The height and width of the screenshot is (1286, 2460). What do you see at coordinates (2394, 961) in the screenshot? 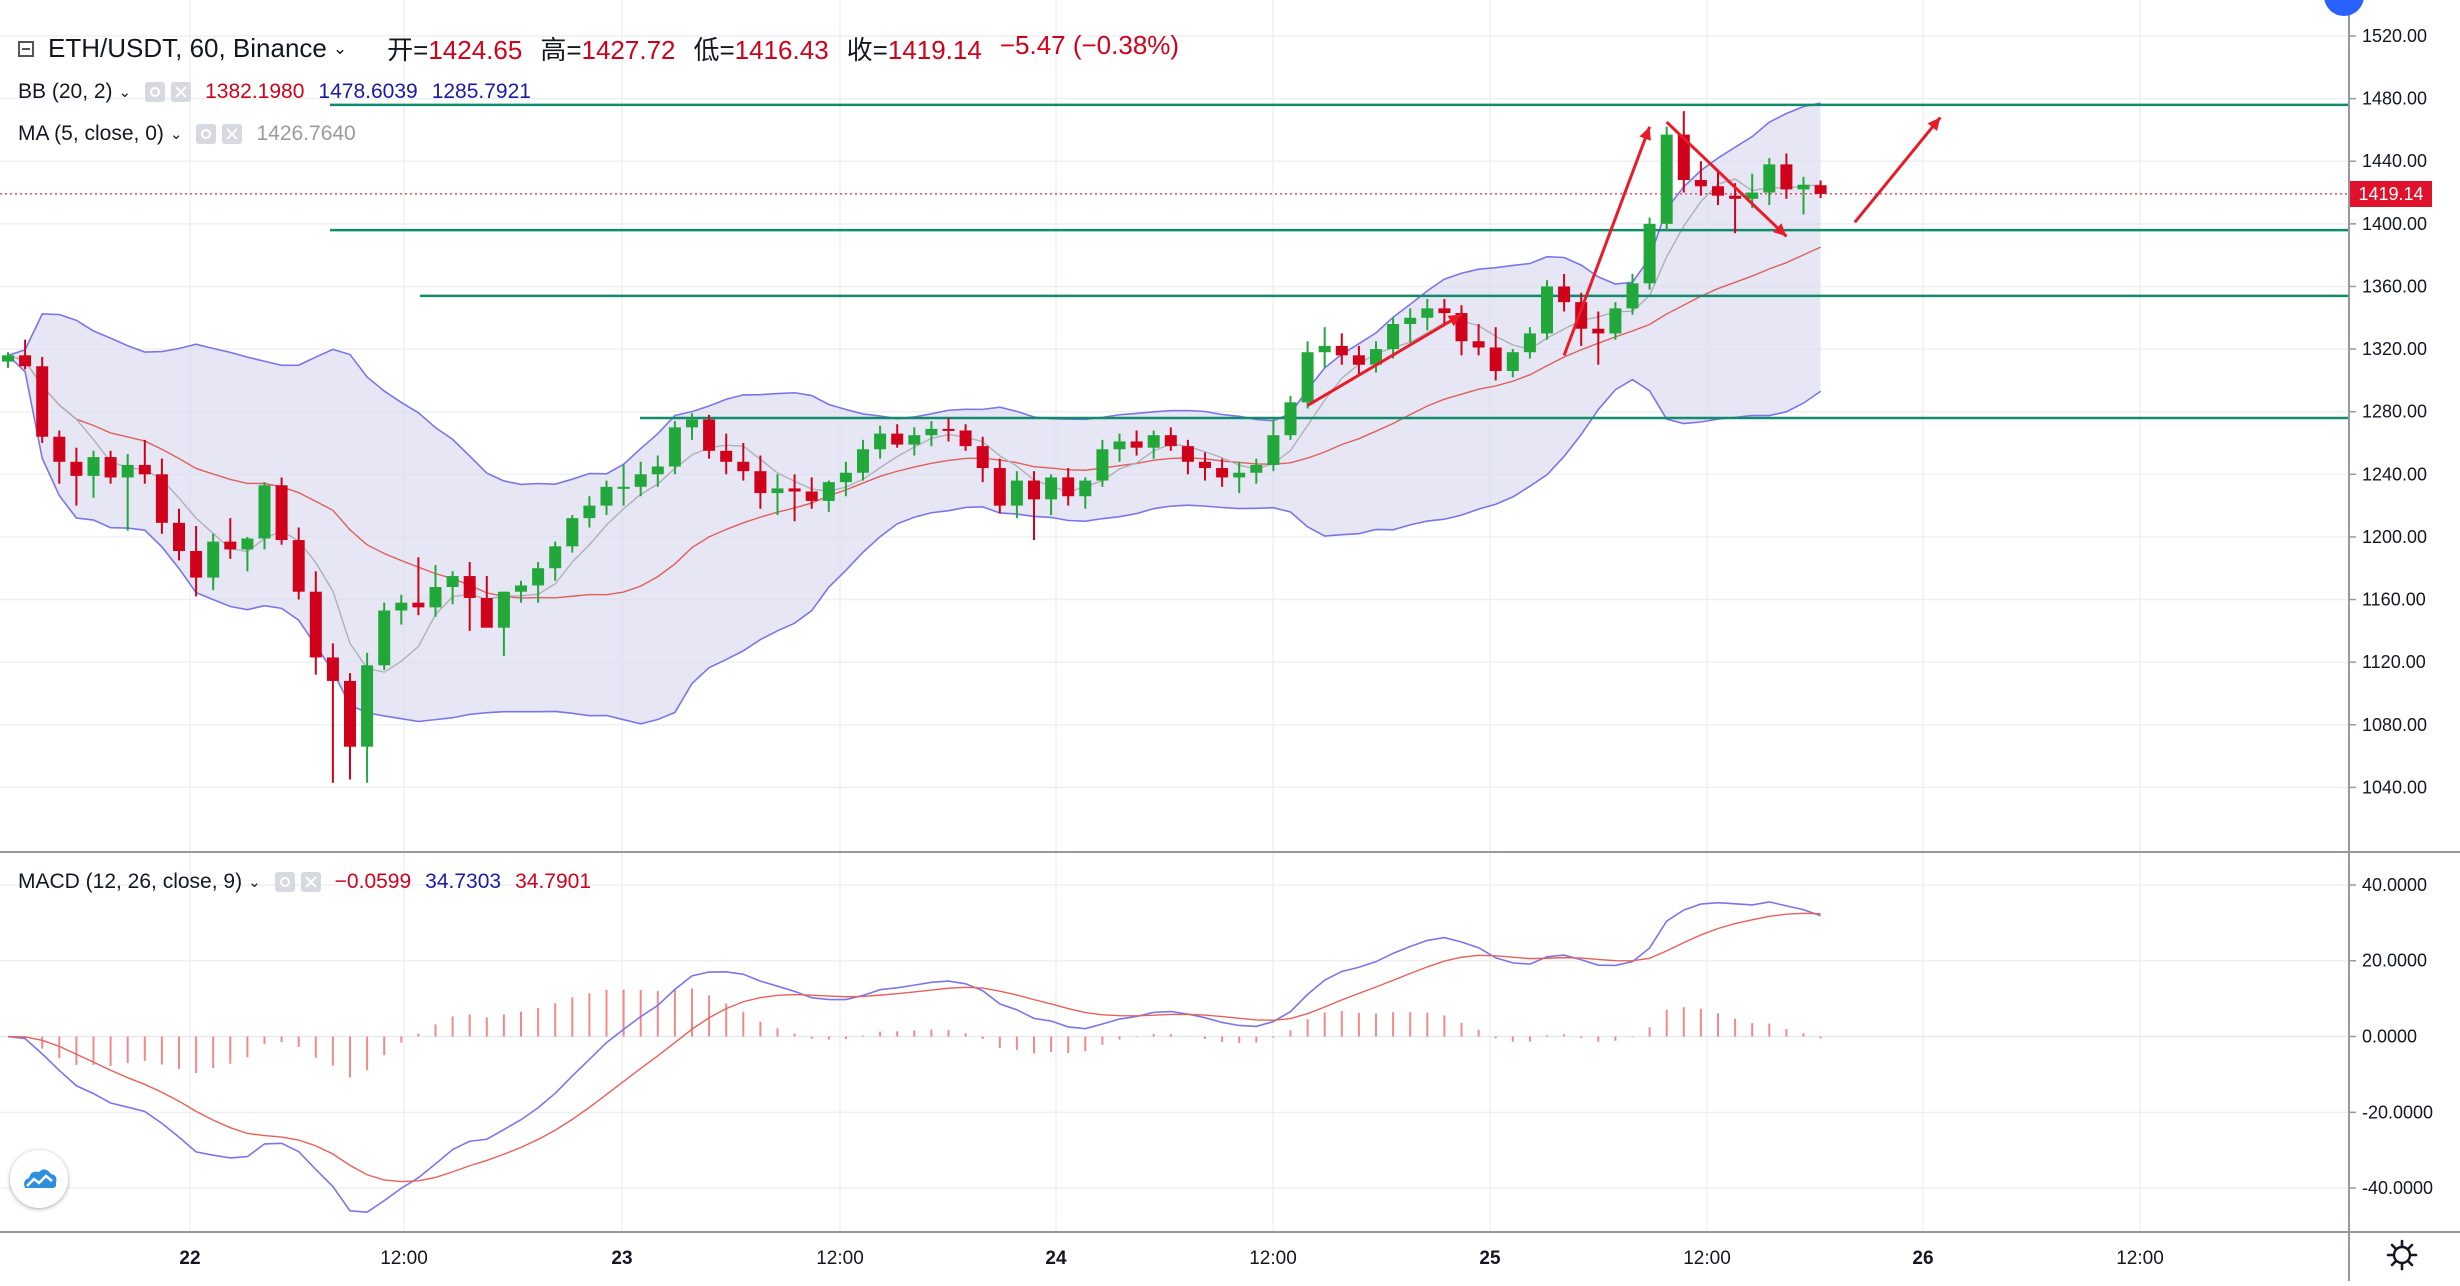
I see `macd-tick-label: 20.0000` at bounding box center [2394, 961].